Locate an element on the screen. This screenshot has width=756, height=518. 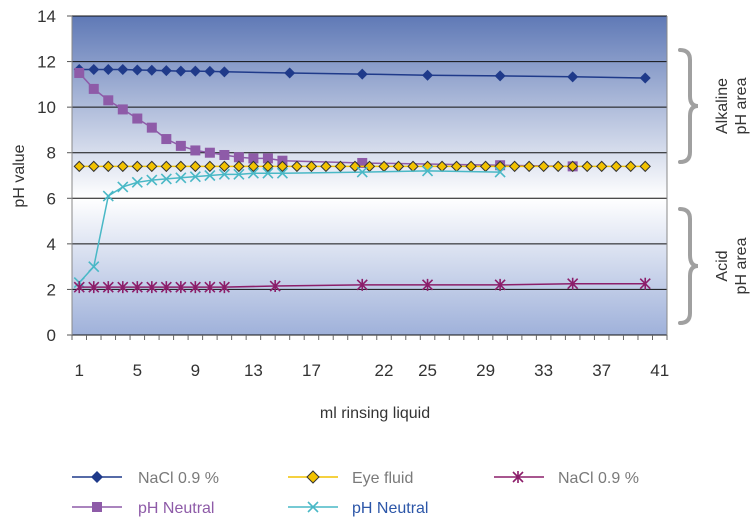
legend-item-4: pH Neutral is located at coordinates (358, 508).